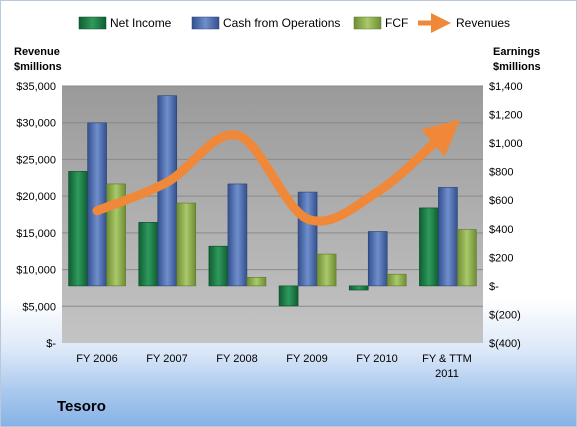  Describe the element at coordinates (396, 23) in the screenshot. I see `legend-label-fcf: FCF` at that location.